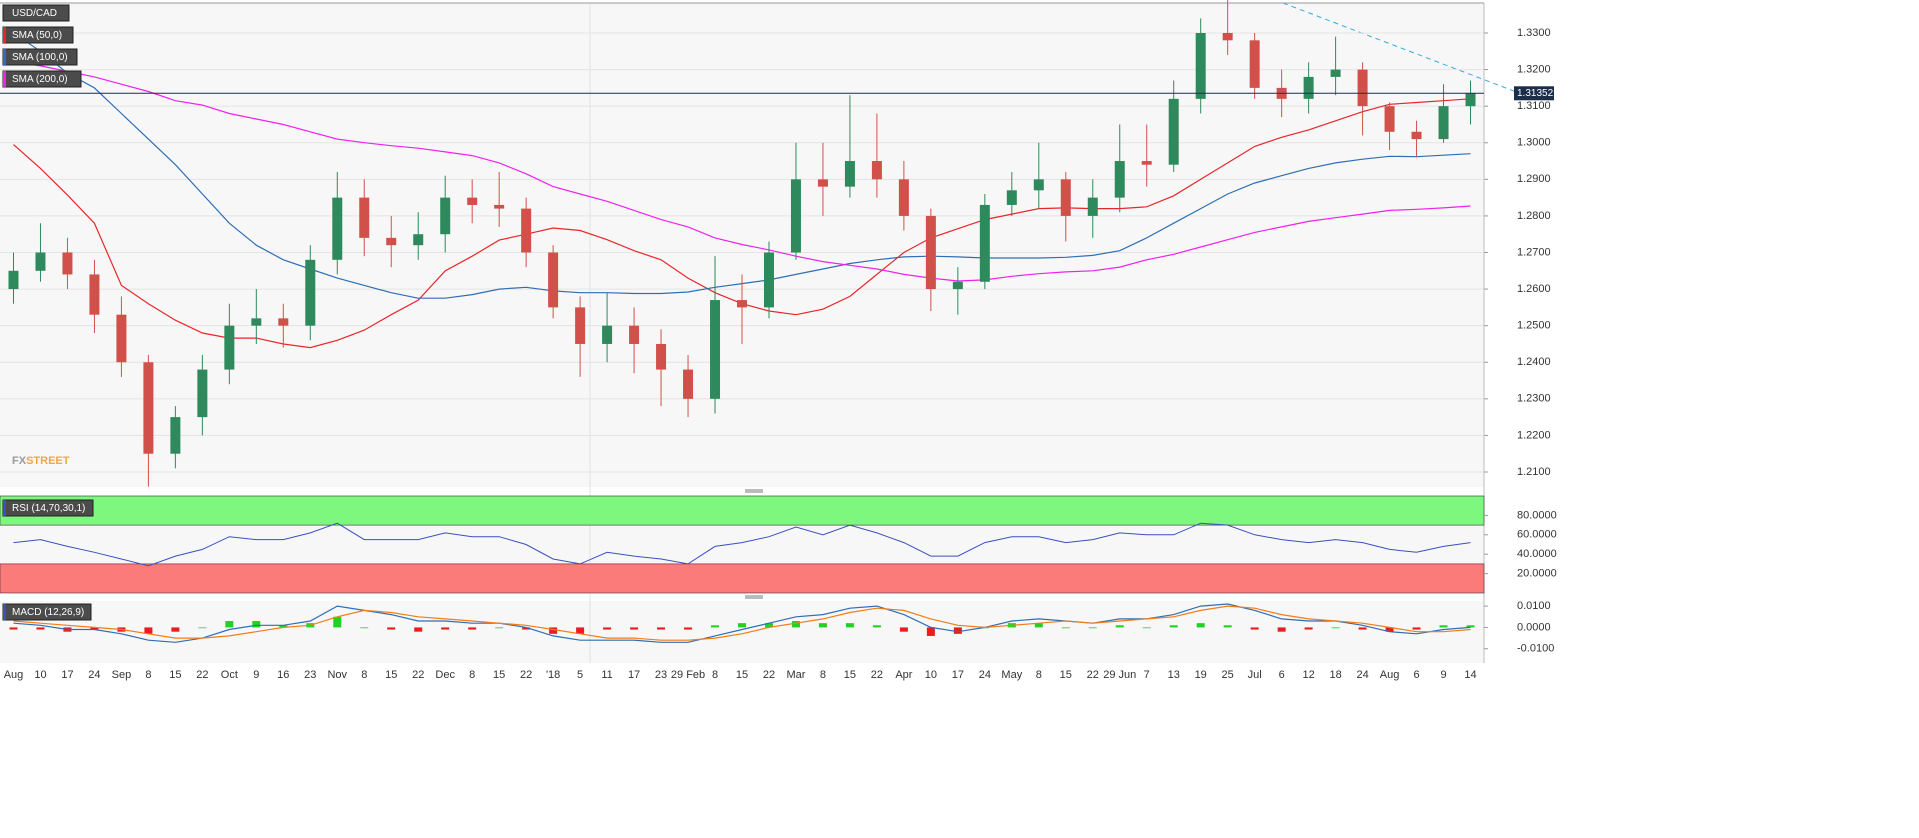 The height and width of the screenshot is (838, 1919). I want to click on macd-line, so click(742, 623).